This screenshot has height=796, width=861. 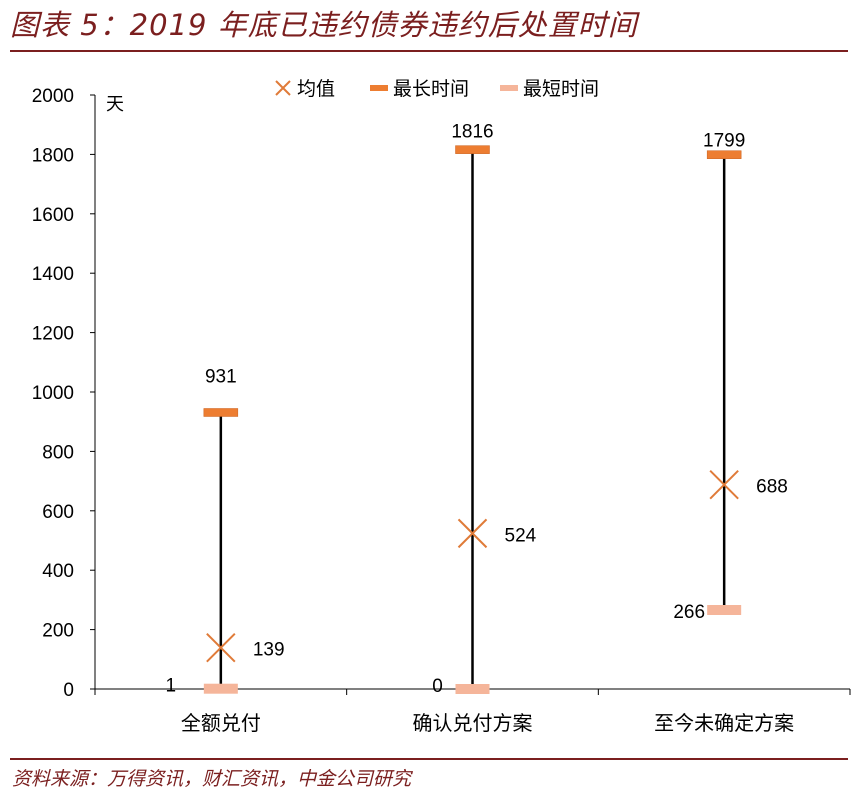 What do you see at coordinates (509, 88) in the screenshot?
I see `legend-min-marker` at bounding box center [509, 88].